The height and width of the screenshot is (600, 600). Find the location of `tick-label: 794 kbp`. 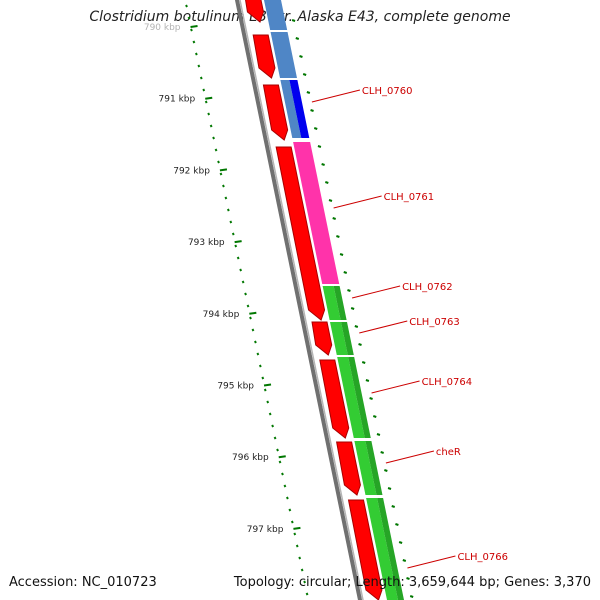

tick-label: 794 kbp is located at coordinates (221, 315).